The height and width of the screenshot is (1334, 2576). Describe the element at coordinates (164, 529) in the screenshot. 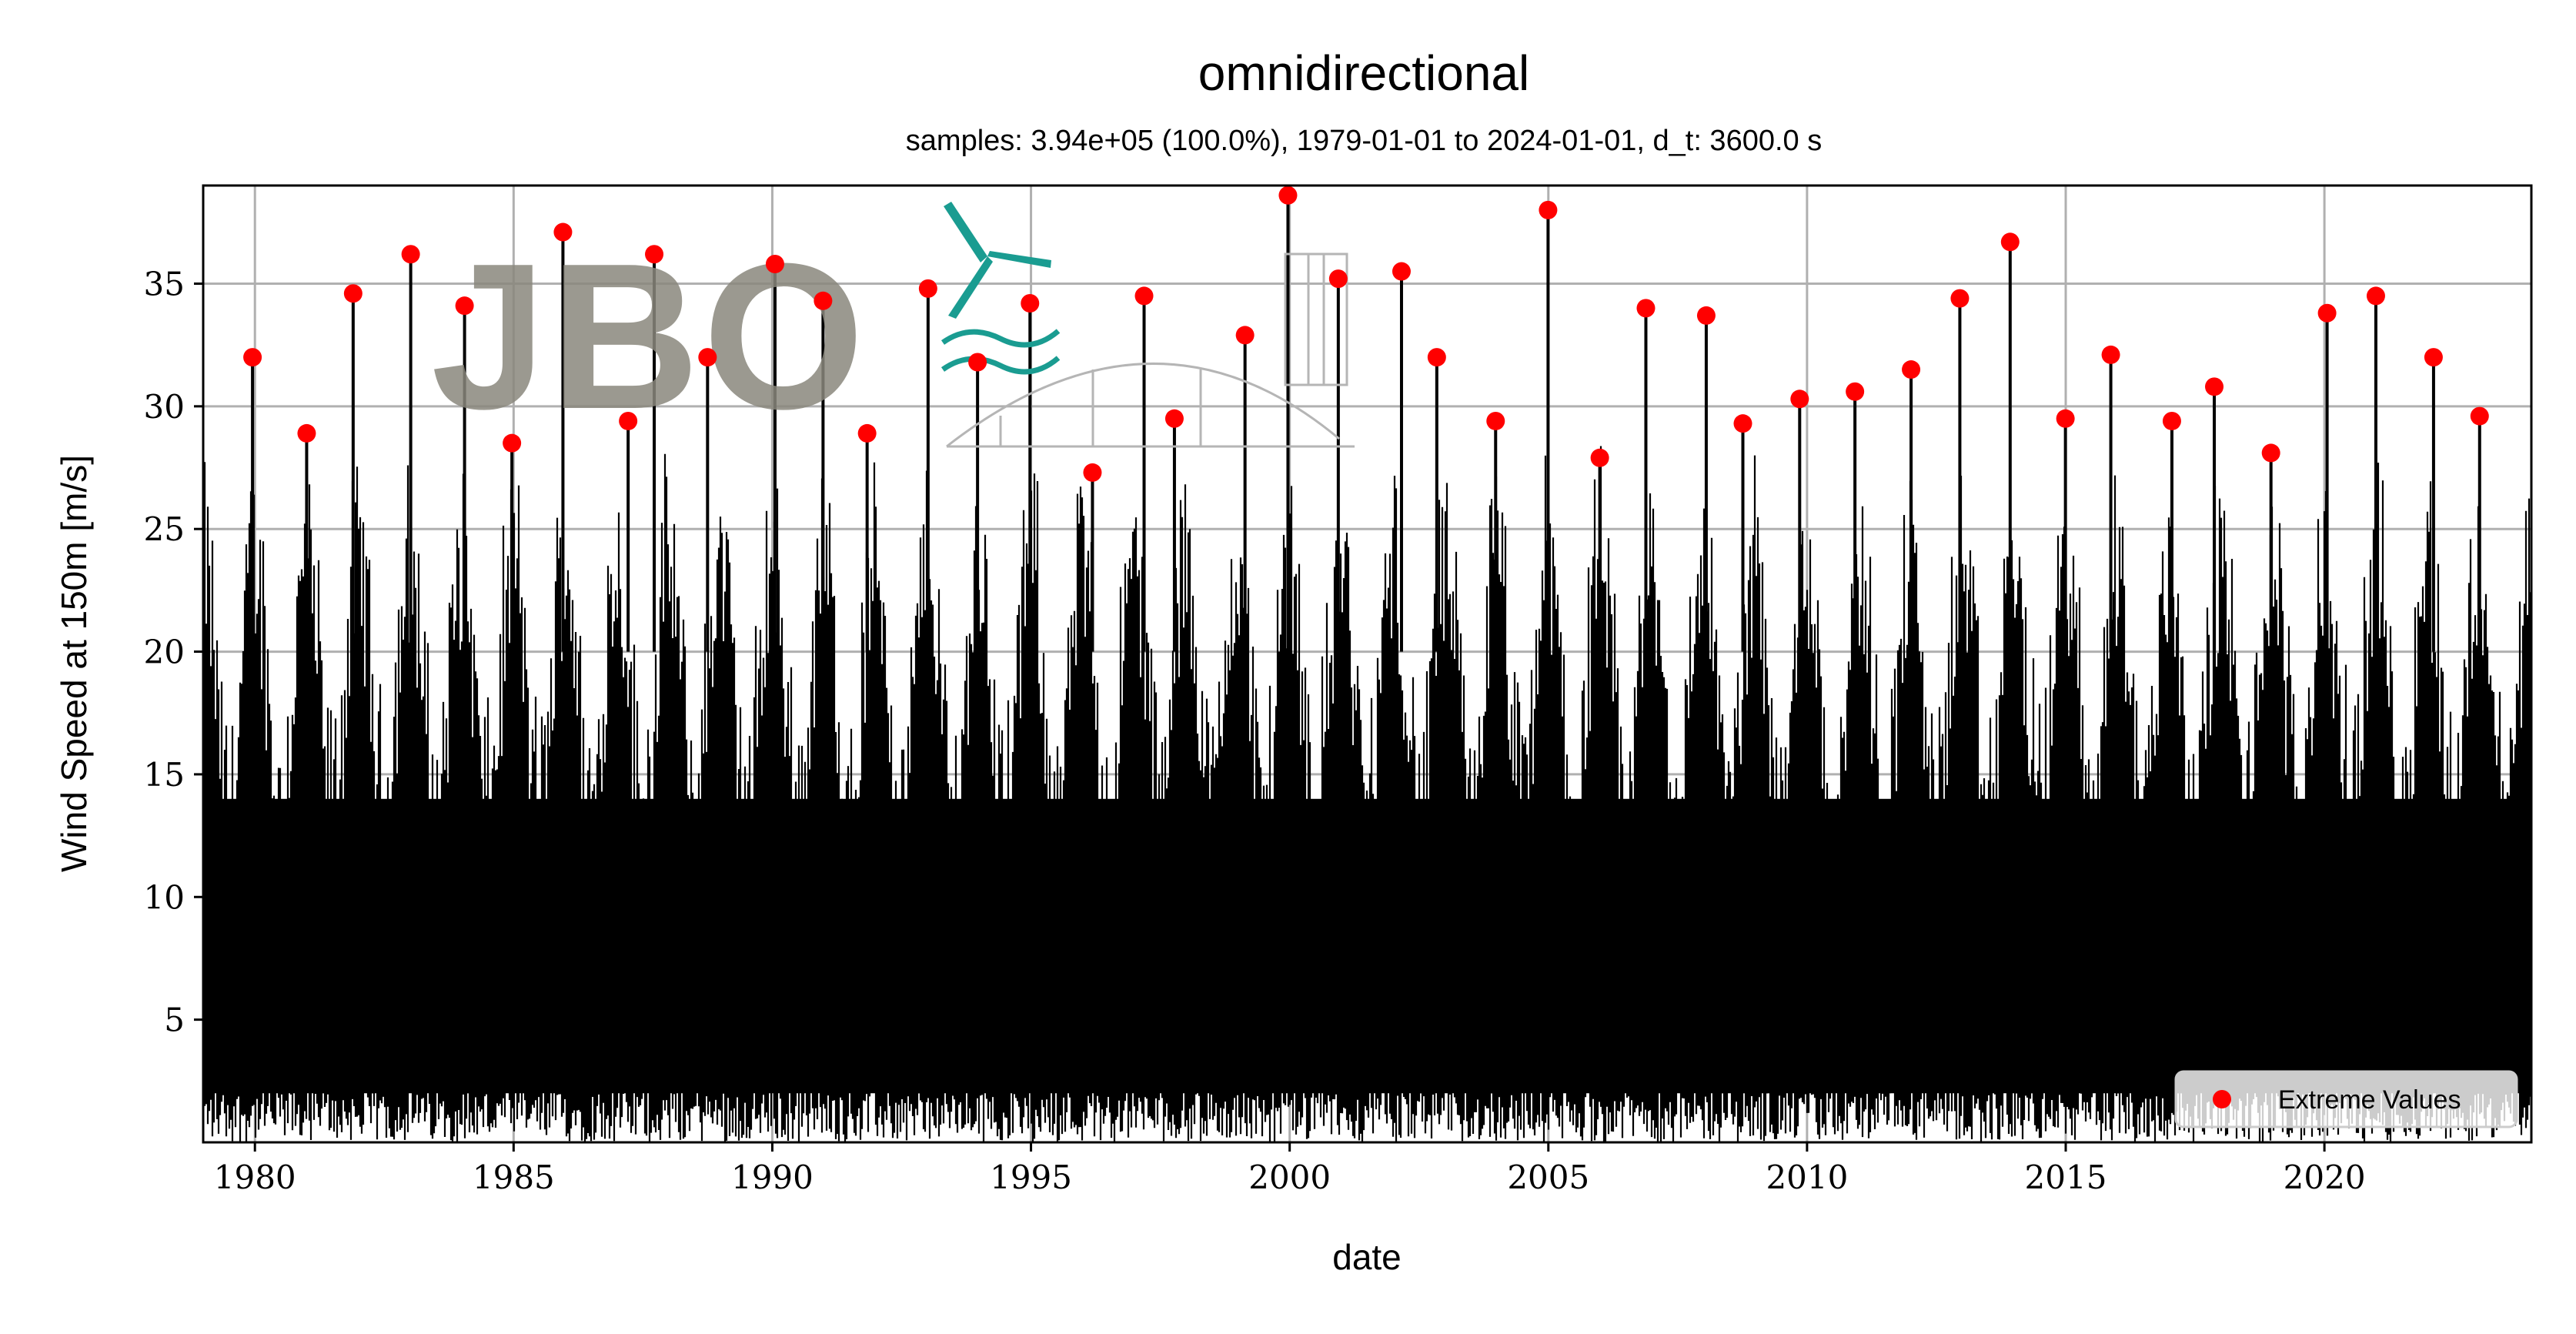

I see `y-tick-label: 25` at that location.